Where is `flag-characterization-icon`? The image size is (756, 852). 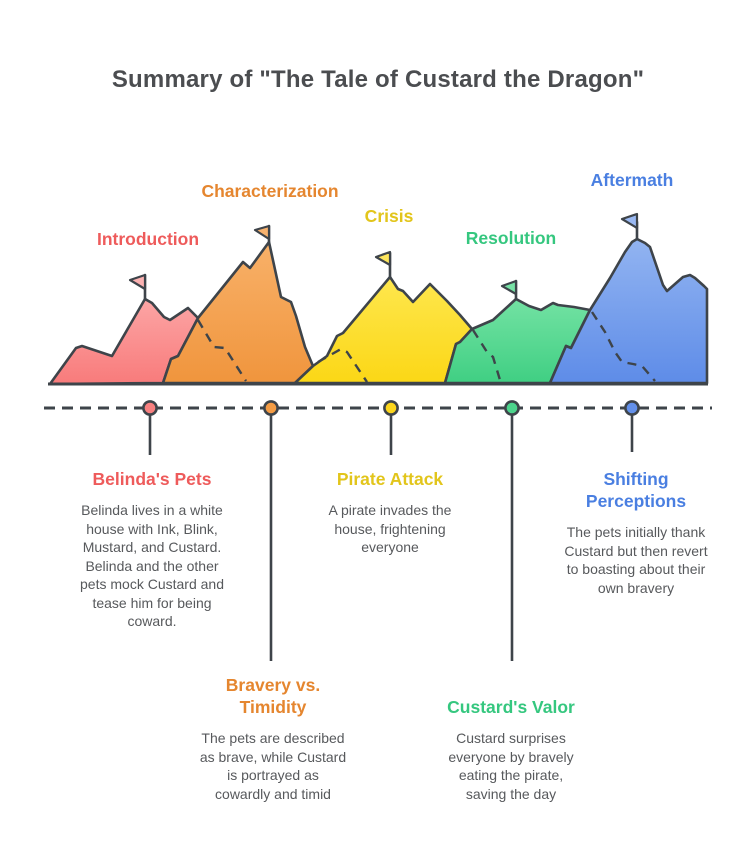
flag-characterization-icon is located at coordinates (262, 232).